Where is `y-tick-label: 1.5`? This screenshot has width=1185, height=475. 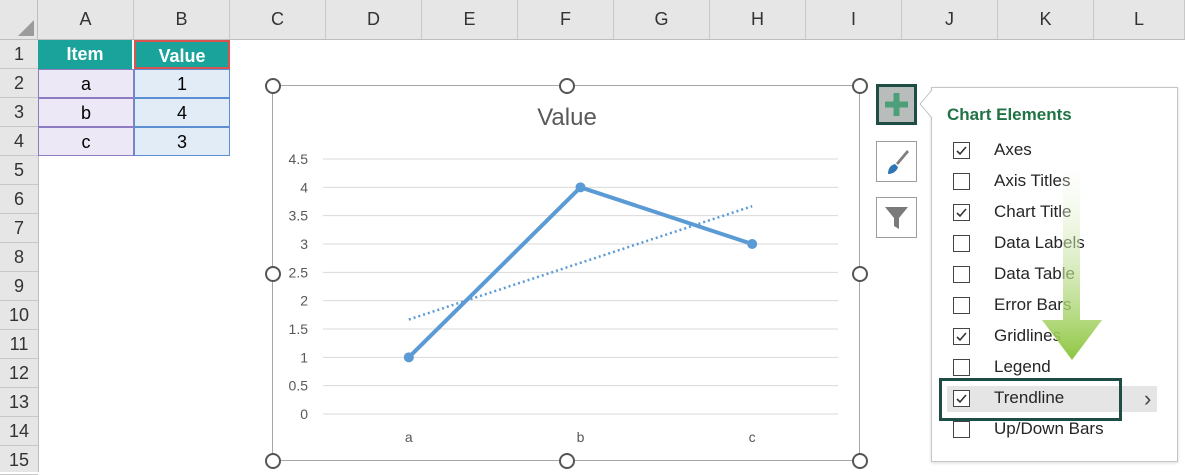
y-tick-label: 1.5 is located at coordinates (299, 329).